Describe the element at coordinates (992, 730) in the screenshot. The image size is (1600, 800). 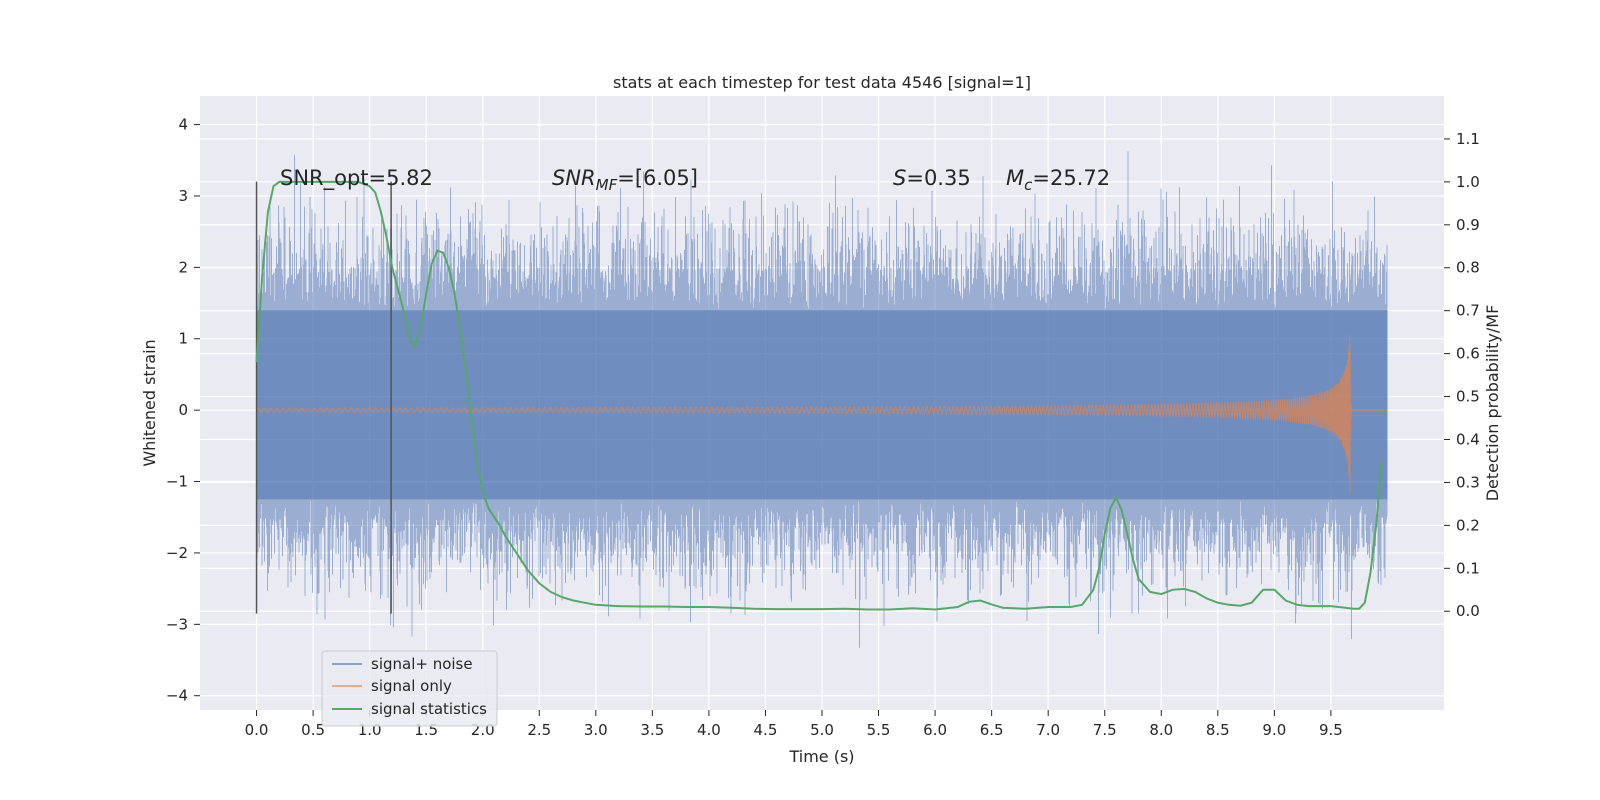
I see `x-tick-label: 6.5` at that location.